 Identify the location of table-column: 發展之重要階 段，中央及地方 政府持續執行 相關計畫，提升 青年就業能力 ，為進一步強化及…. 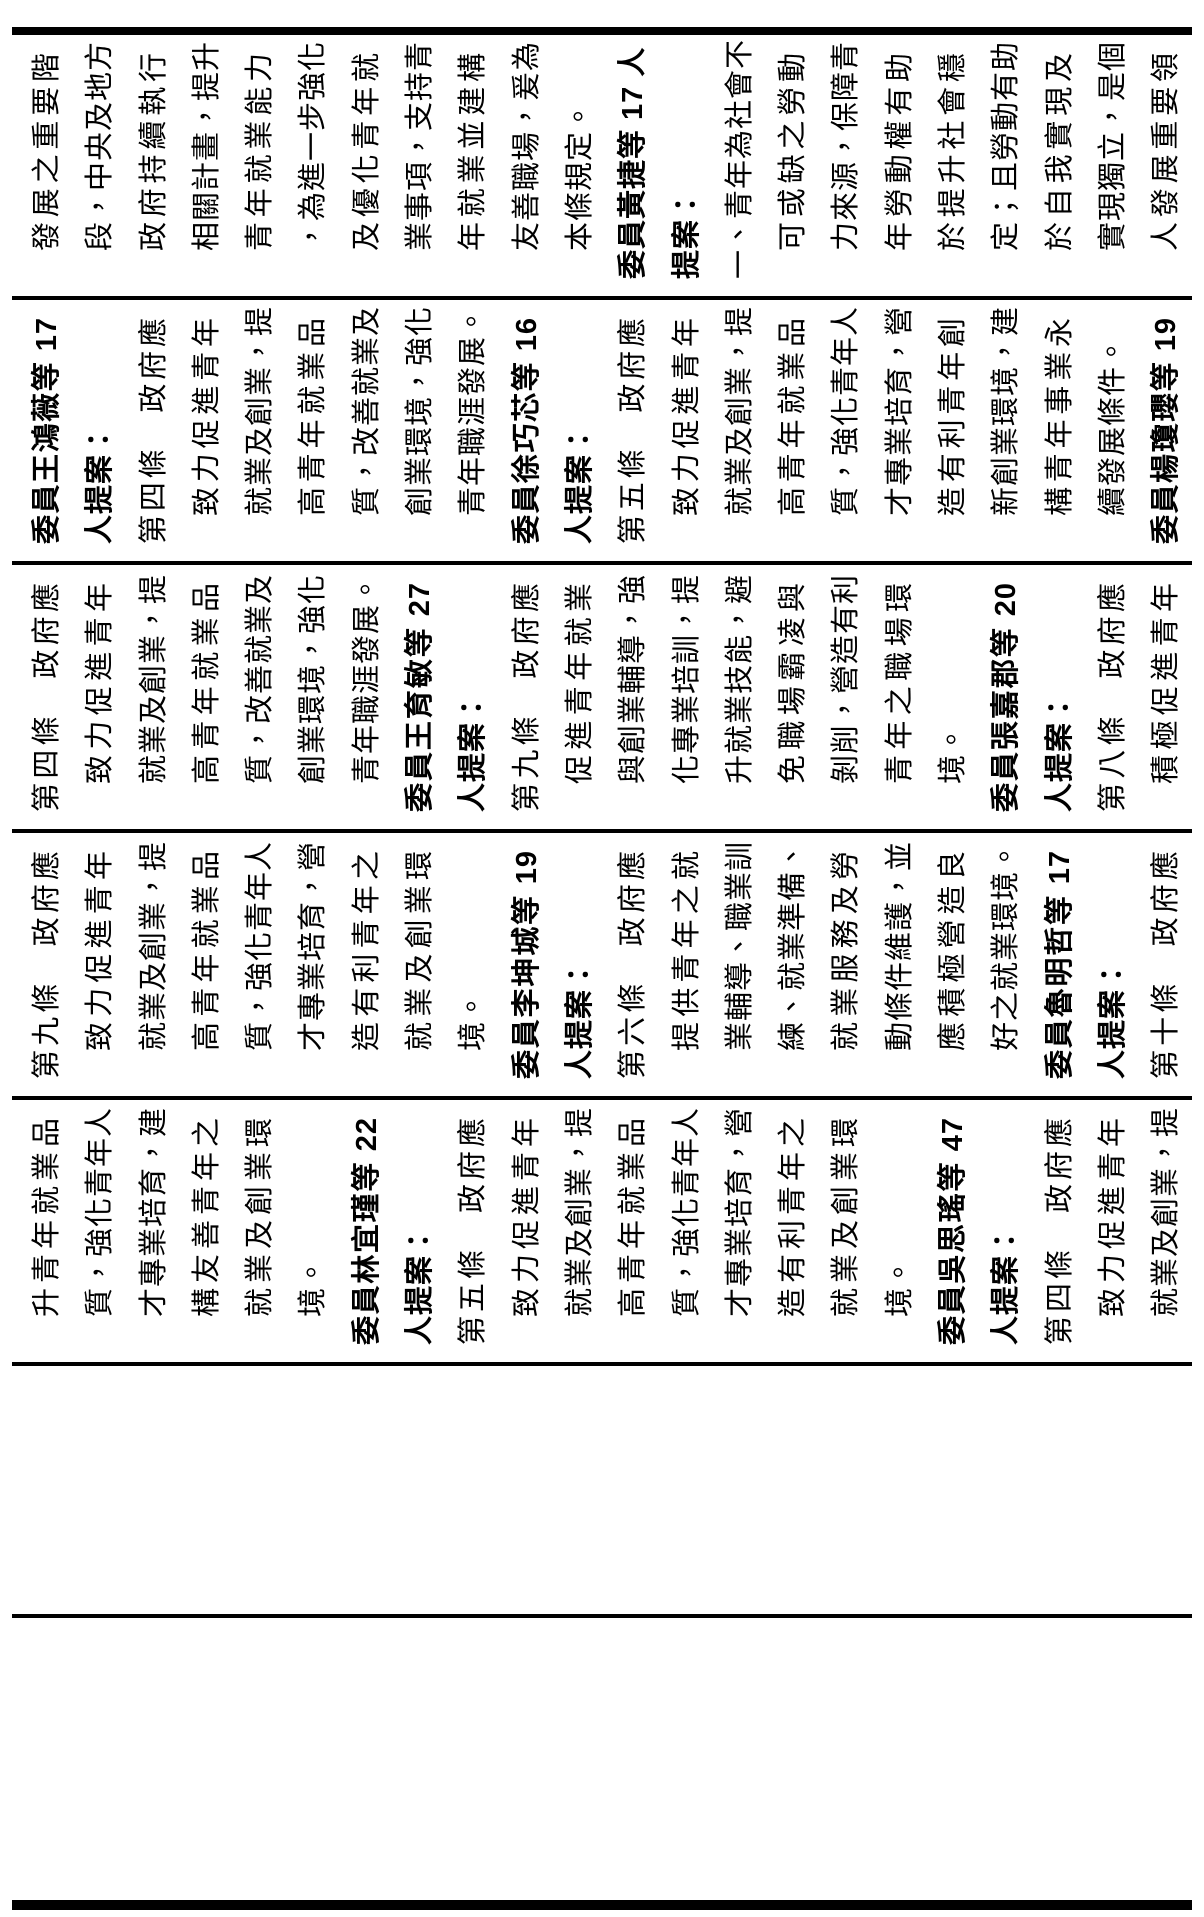
(602, 165).